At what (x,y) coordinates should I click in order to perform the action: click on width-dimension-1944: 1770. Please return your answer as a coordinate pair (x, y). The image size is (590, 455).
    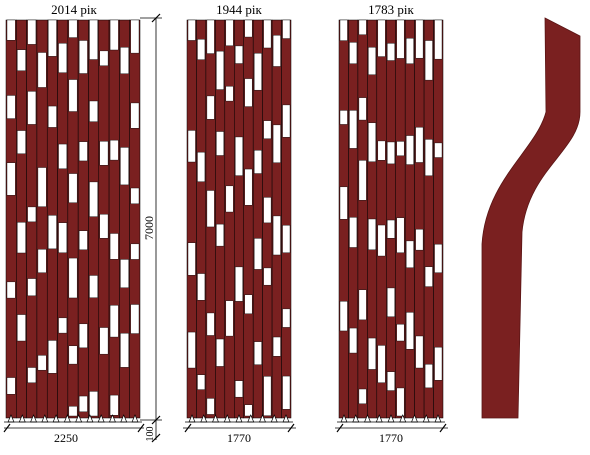
    Looking at the image, I should click on (239, 434).